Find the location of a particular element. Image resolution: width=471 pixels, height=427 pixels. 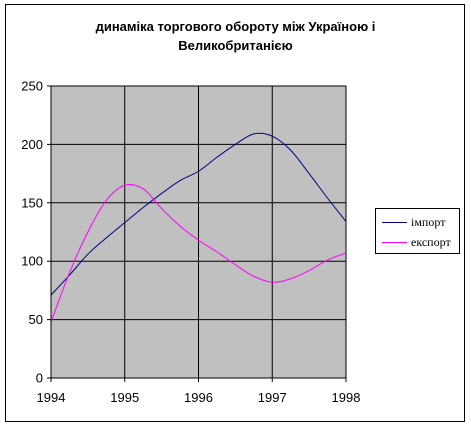

legend-swatch-export is located at coordinates (394, 242).